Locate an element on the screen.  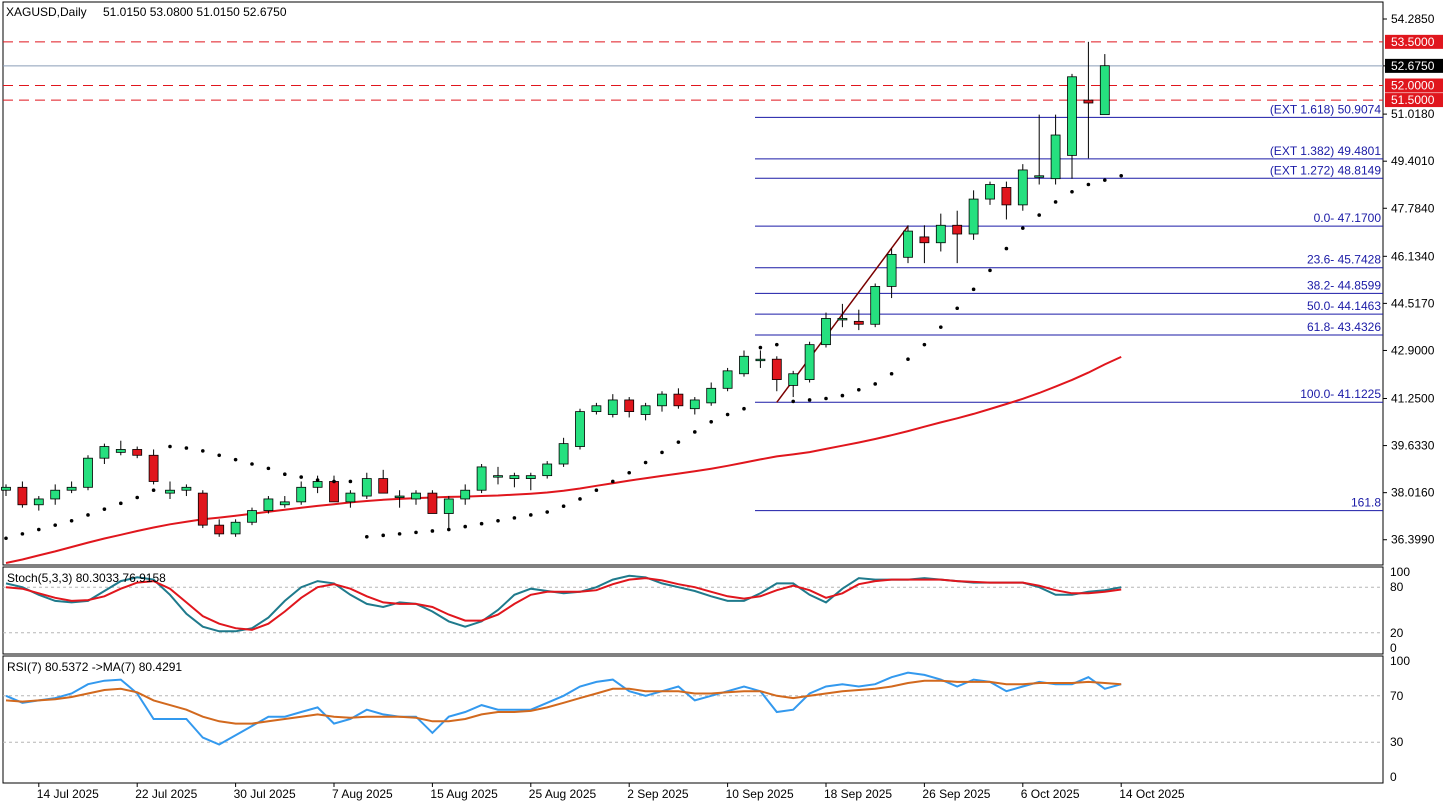
fib-label-8: 100.0- 41.1225 is located at coordinates (1340, 394).